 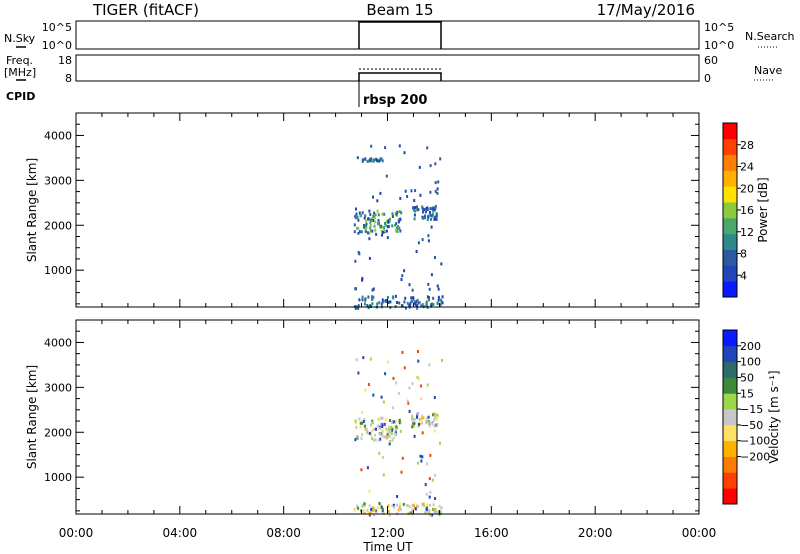 I want to click on colorbar-frame, so click(x=730, y=417).